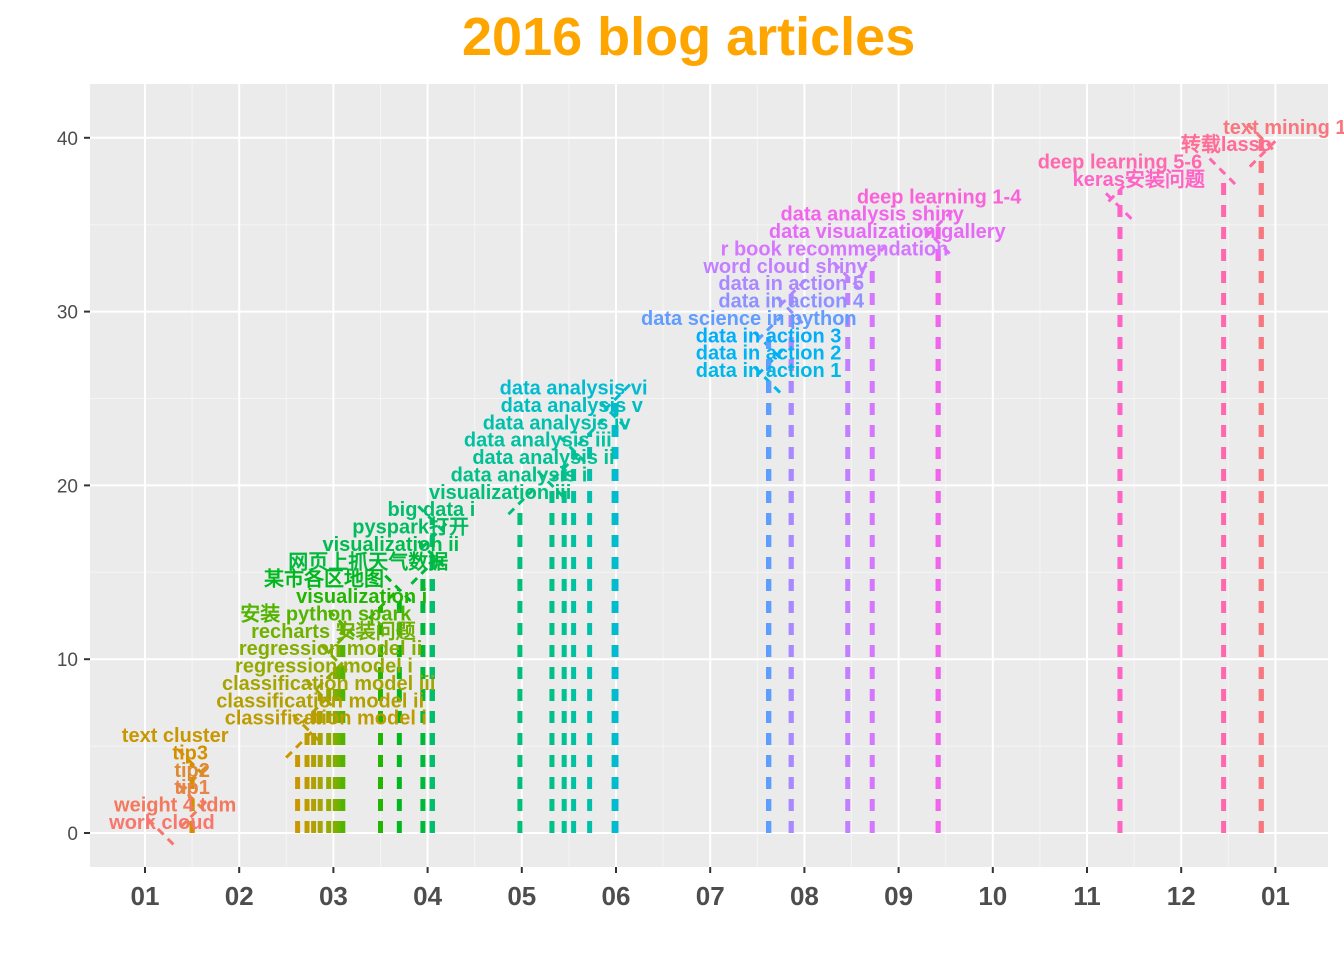 This screenshot has width=1344, height=960. Describe the element at coordinates (538, 441) in the screenshot. I see `article-label: data analysis iii` at that location.